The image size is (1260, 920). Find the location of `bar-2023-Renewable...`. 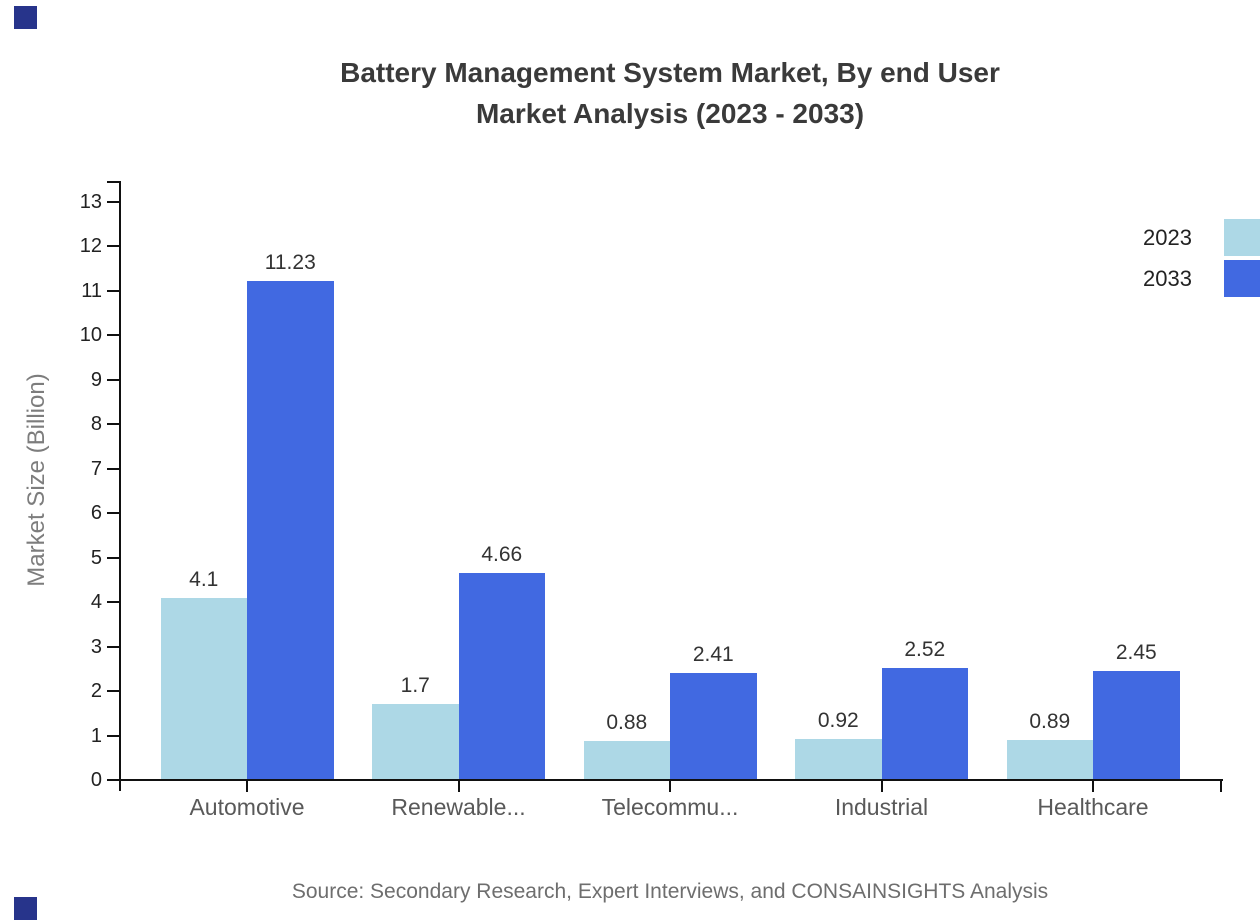

bar-2023-Renewable... is located at coordinates (415, 742).